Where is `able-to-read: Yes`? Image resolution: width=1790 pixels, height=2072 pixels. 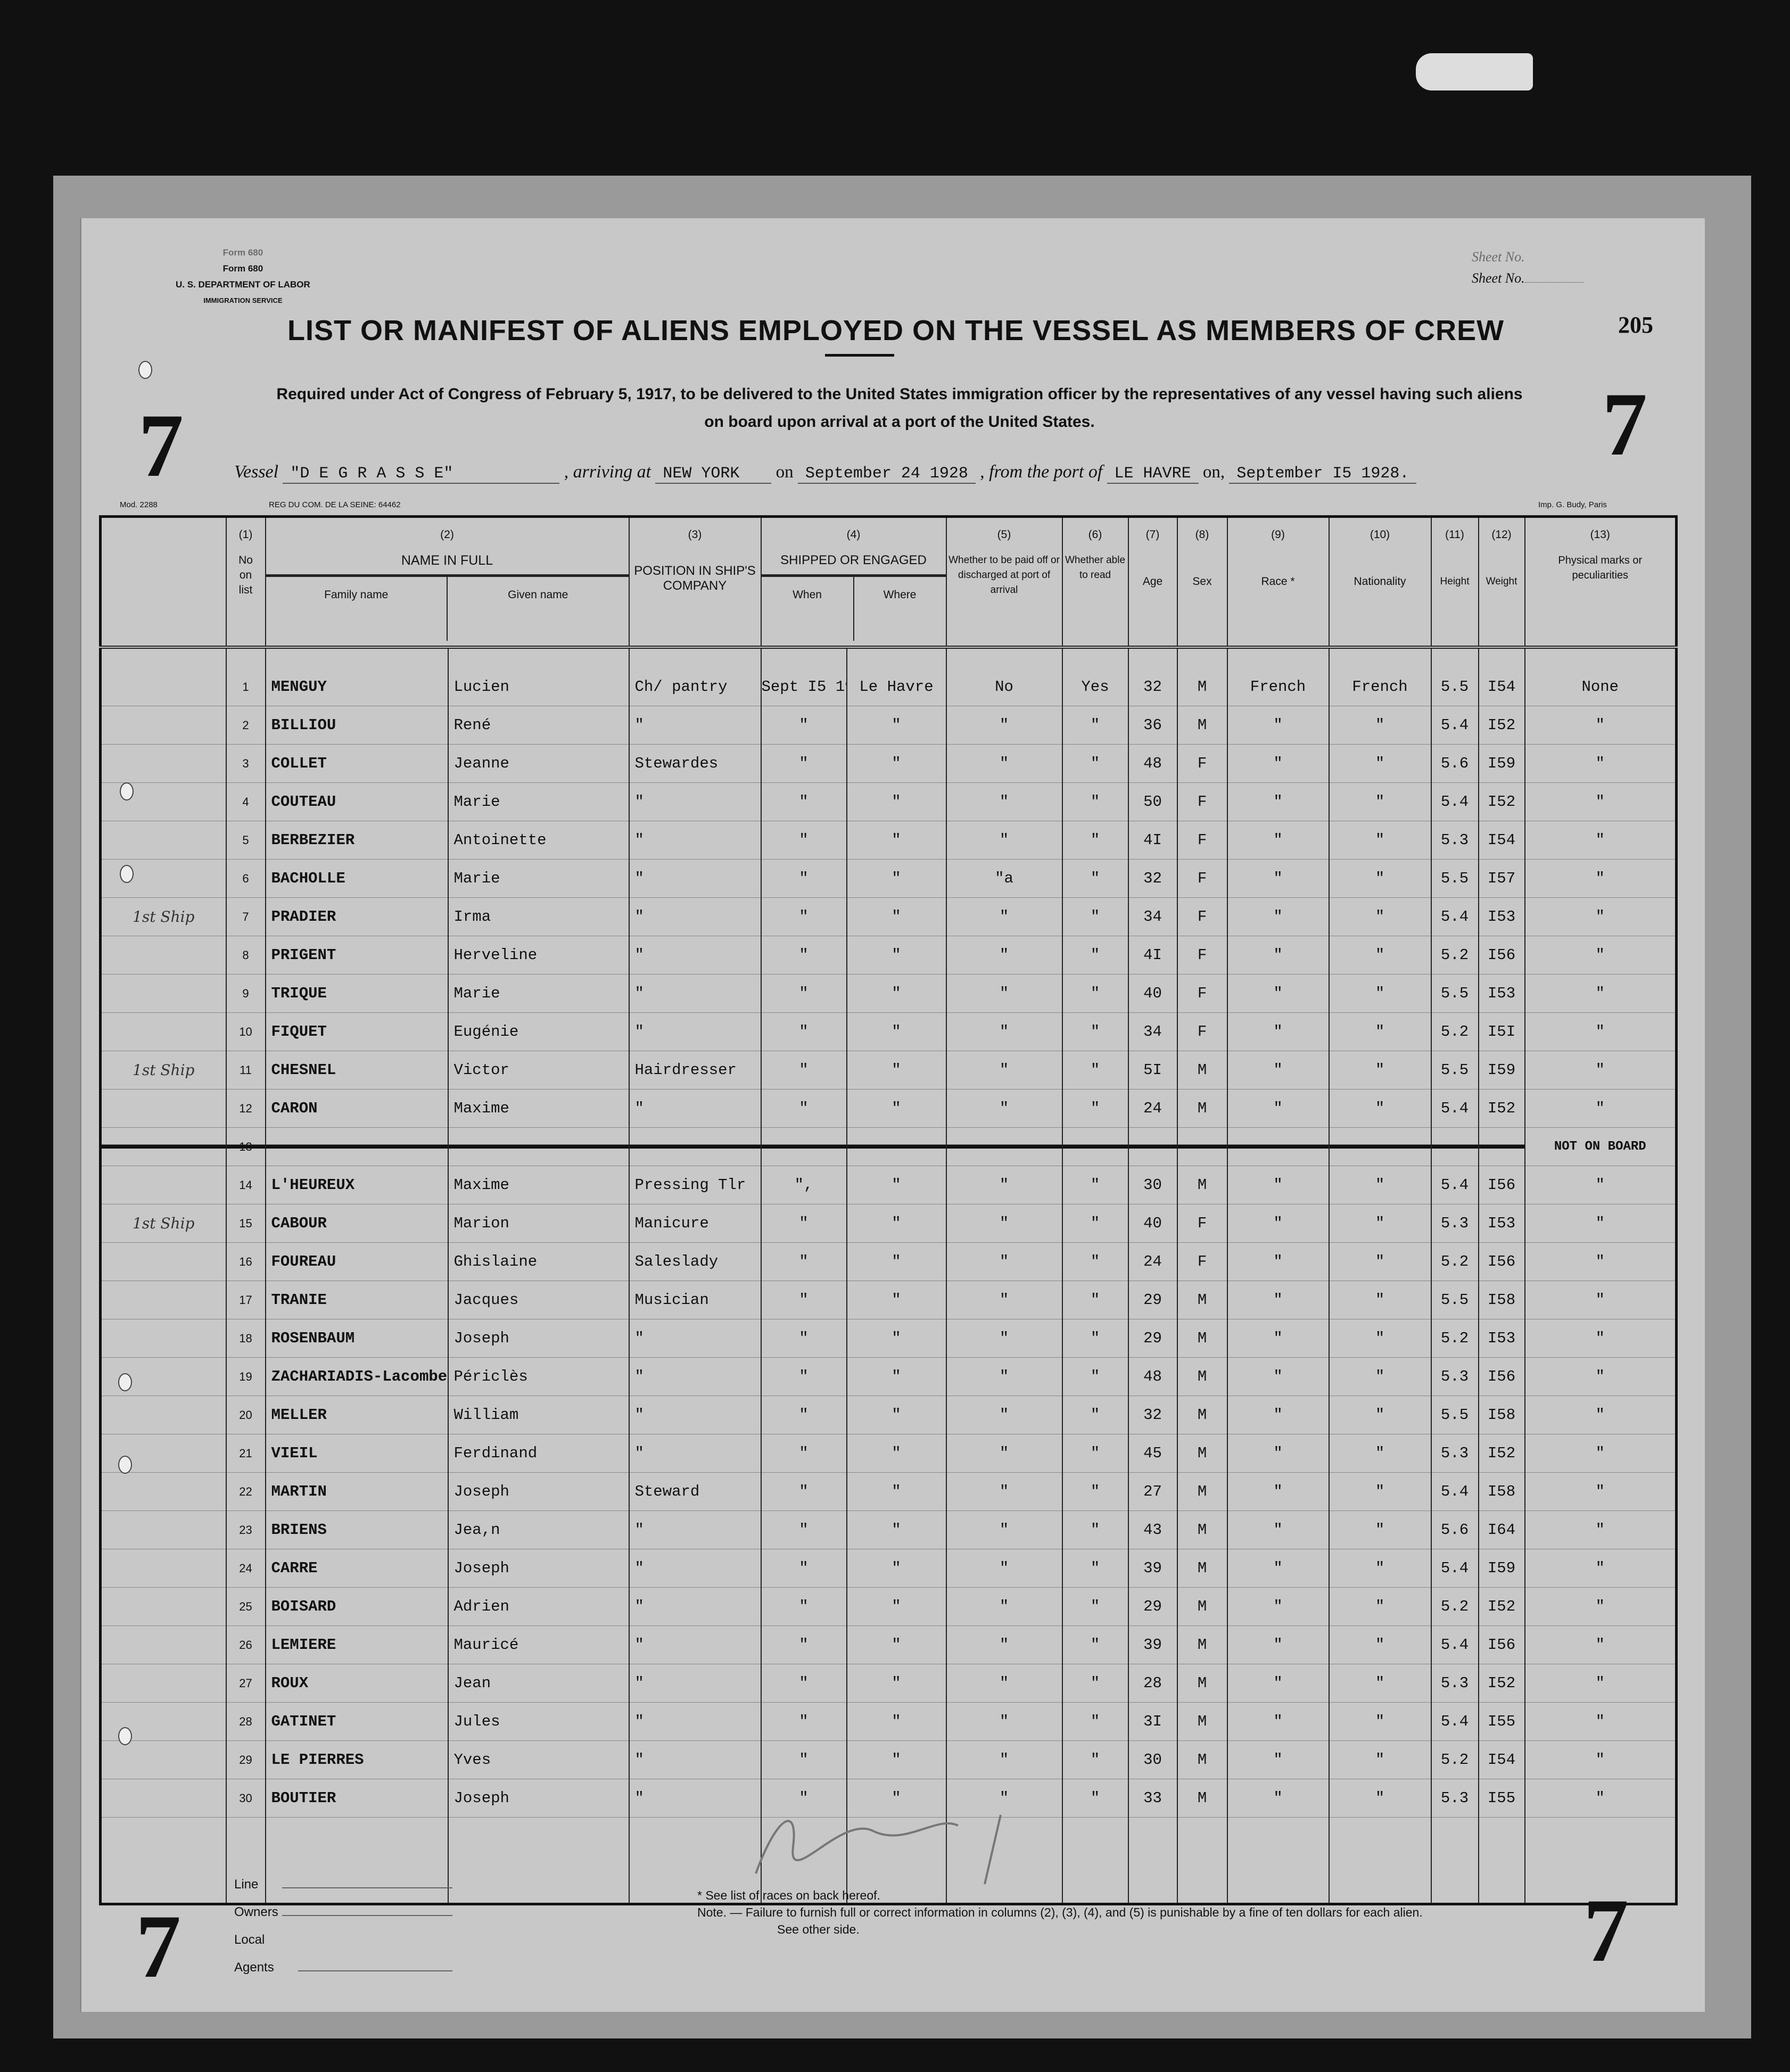 able-to-read: Yes is located at coordinates (1094, 687).